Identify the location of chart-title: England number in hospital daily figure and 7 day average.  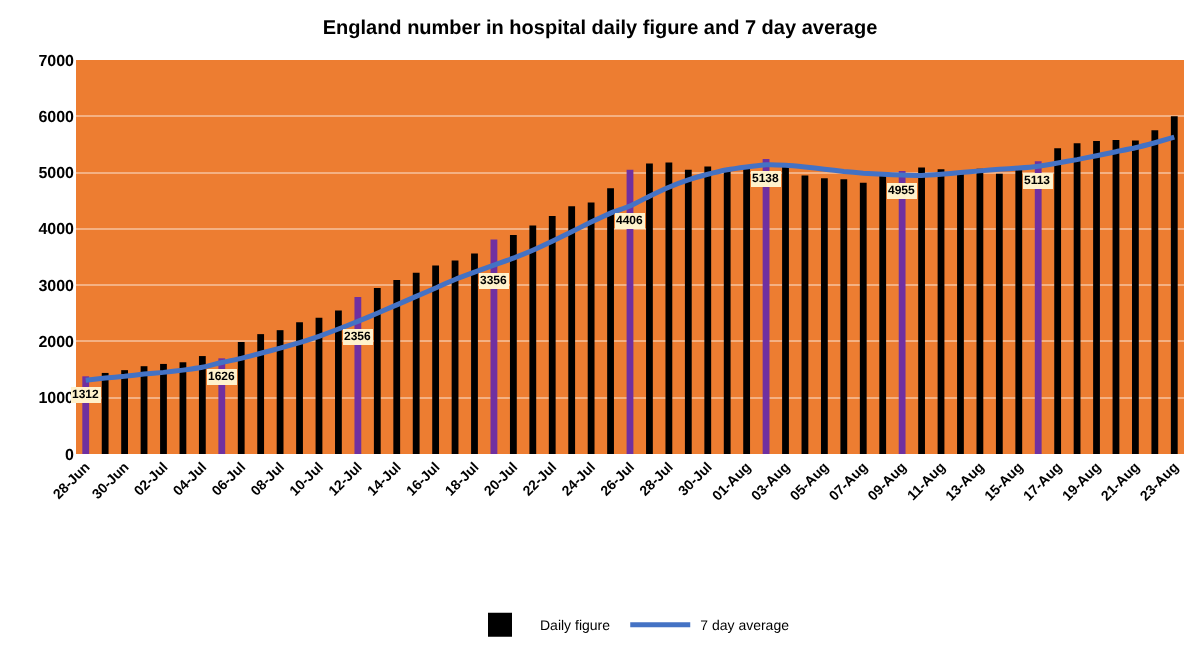
(600, 29).